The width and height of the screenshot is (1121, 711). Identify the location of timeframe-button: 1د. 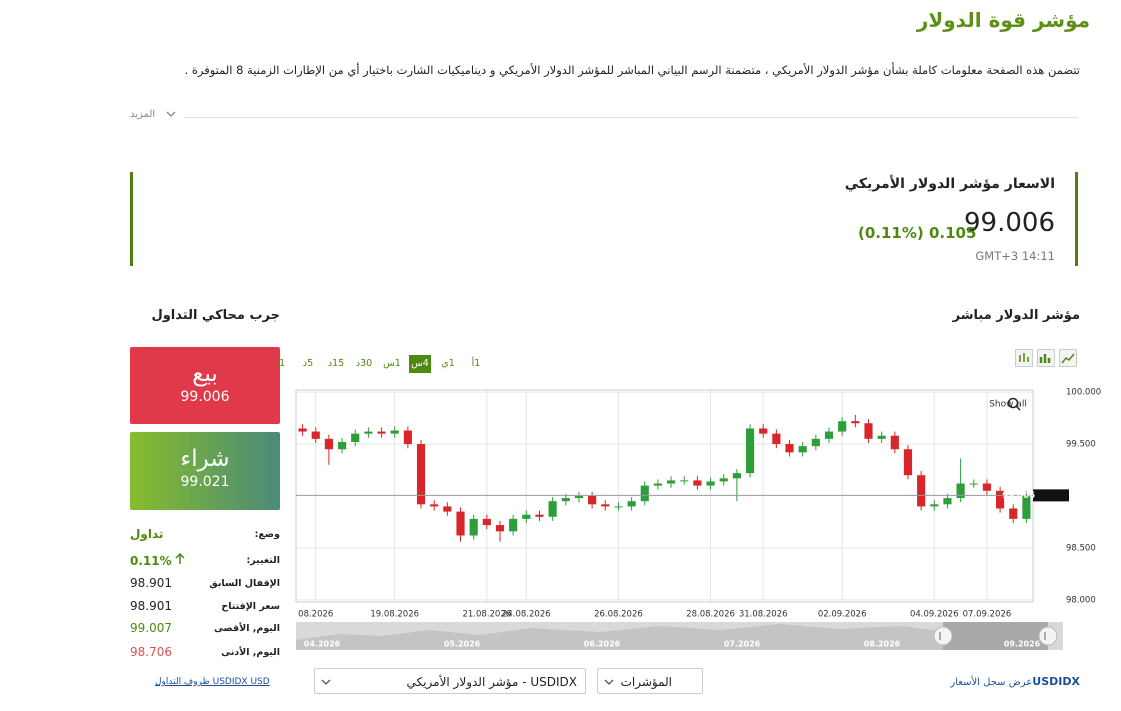
(280, 363).